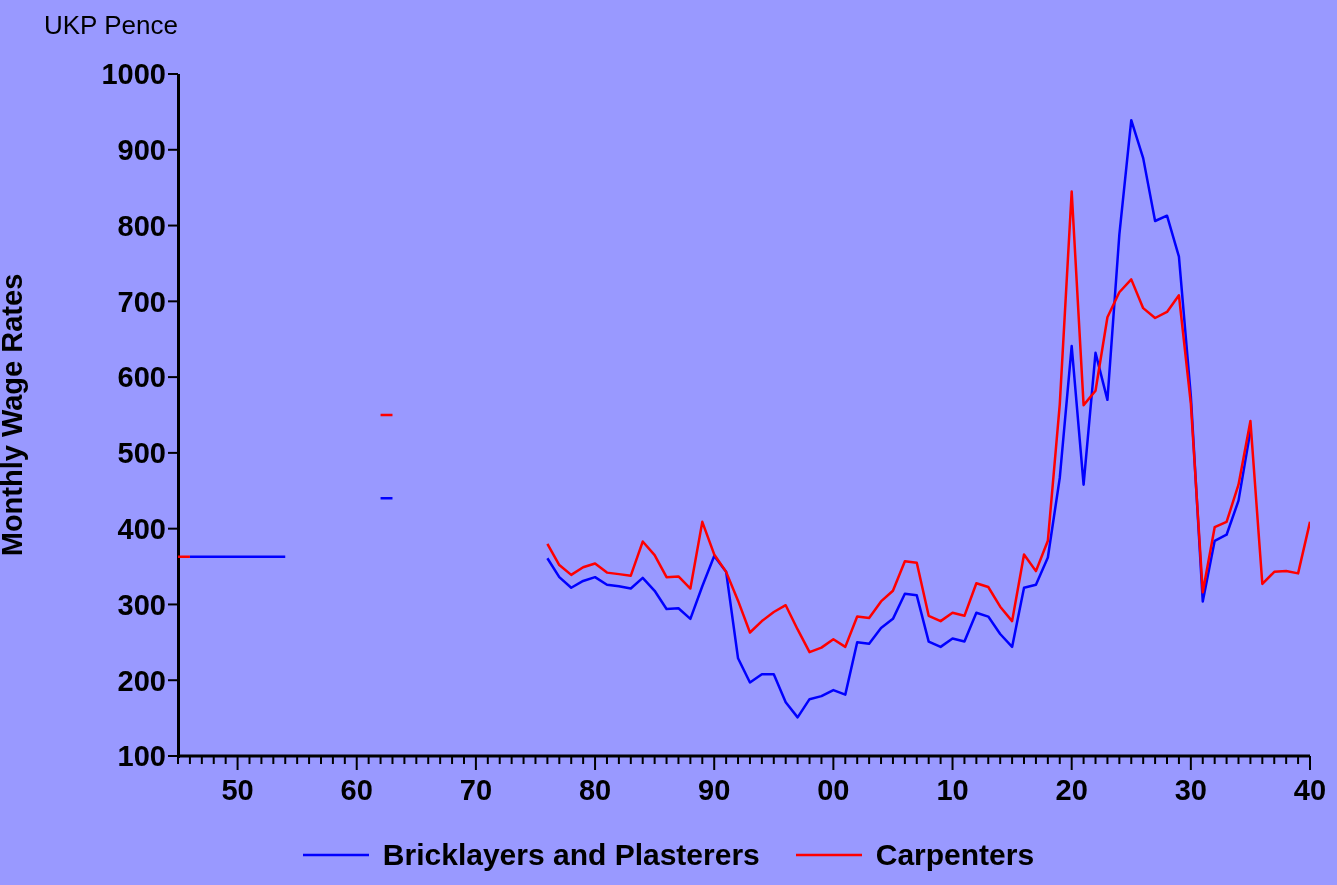 Image resolution: width=1337 pixels, height=885 pixels. What do you see at coordinates (141, 528) in the screenshot?
I see `y-tick-label: 400` at bounding box center [141, 528].